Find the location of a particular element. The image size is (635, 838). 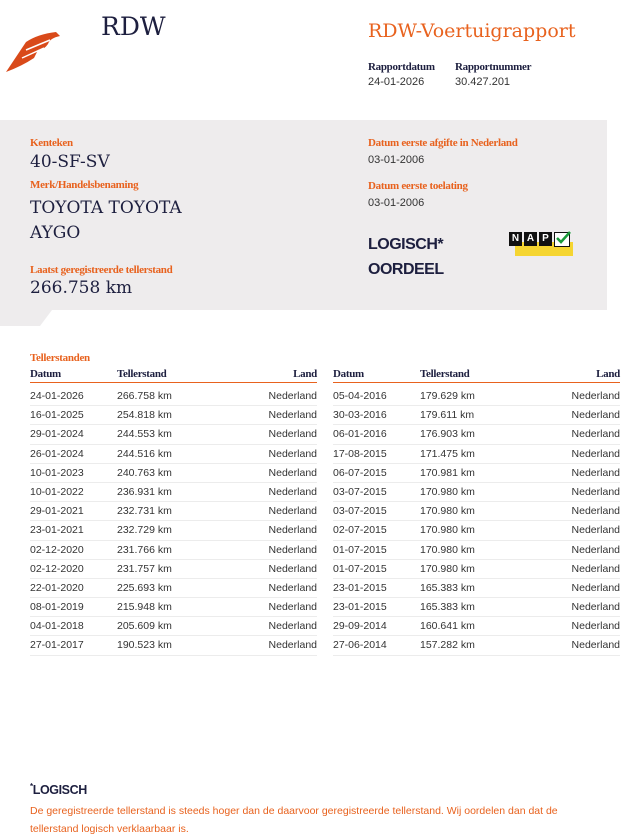

cell-odometer: 157.282 km is located at coordinates (447, 645).